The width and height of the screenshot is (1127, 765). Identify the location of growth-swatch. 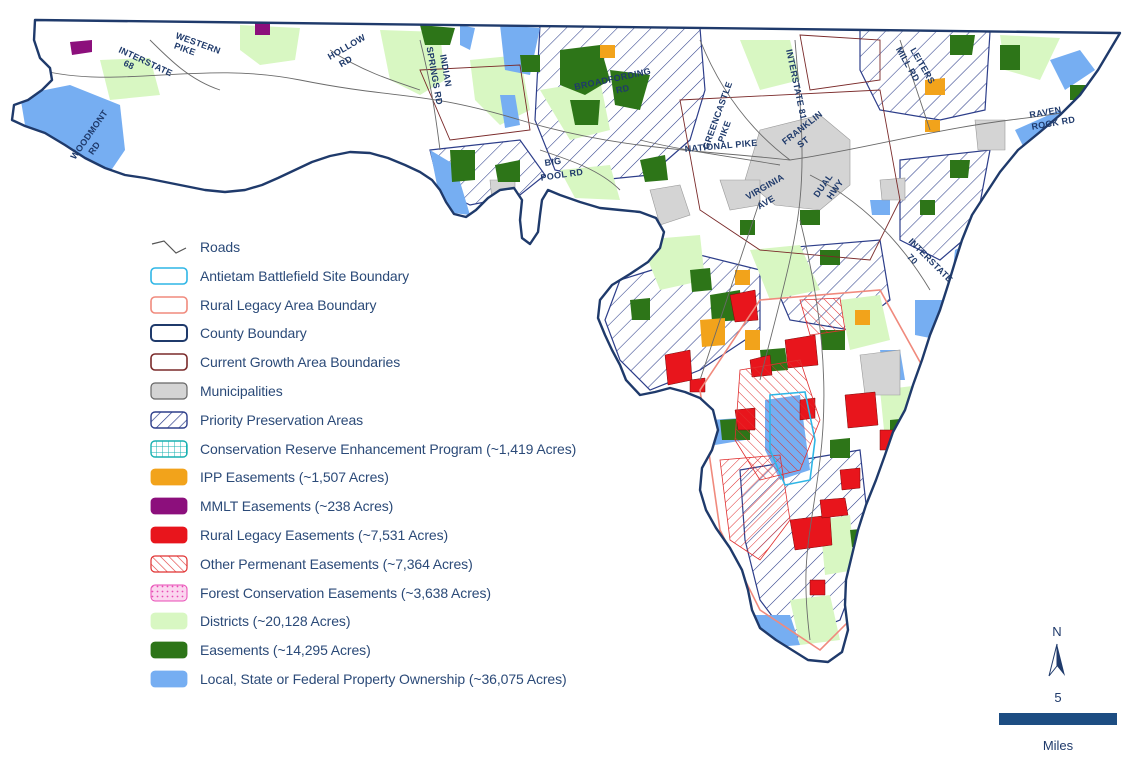
(169, 362).